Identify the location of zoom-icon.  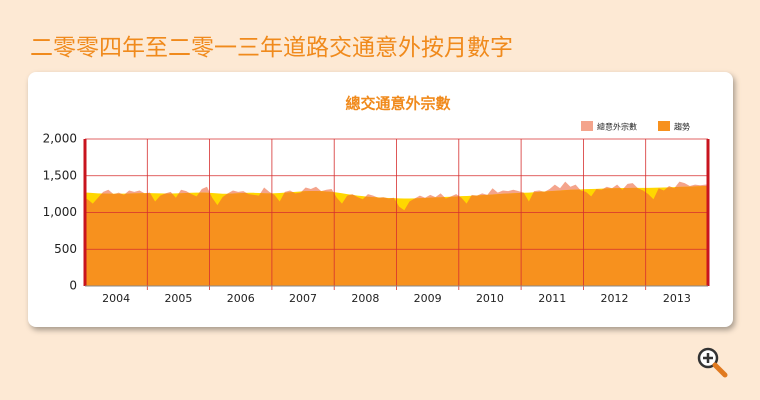
(713, 363).